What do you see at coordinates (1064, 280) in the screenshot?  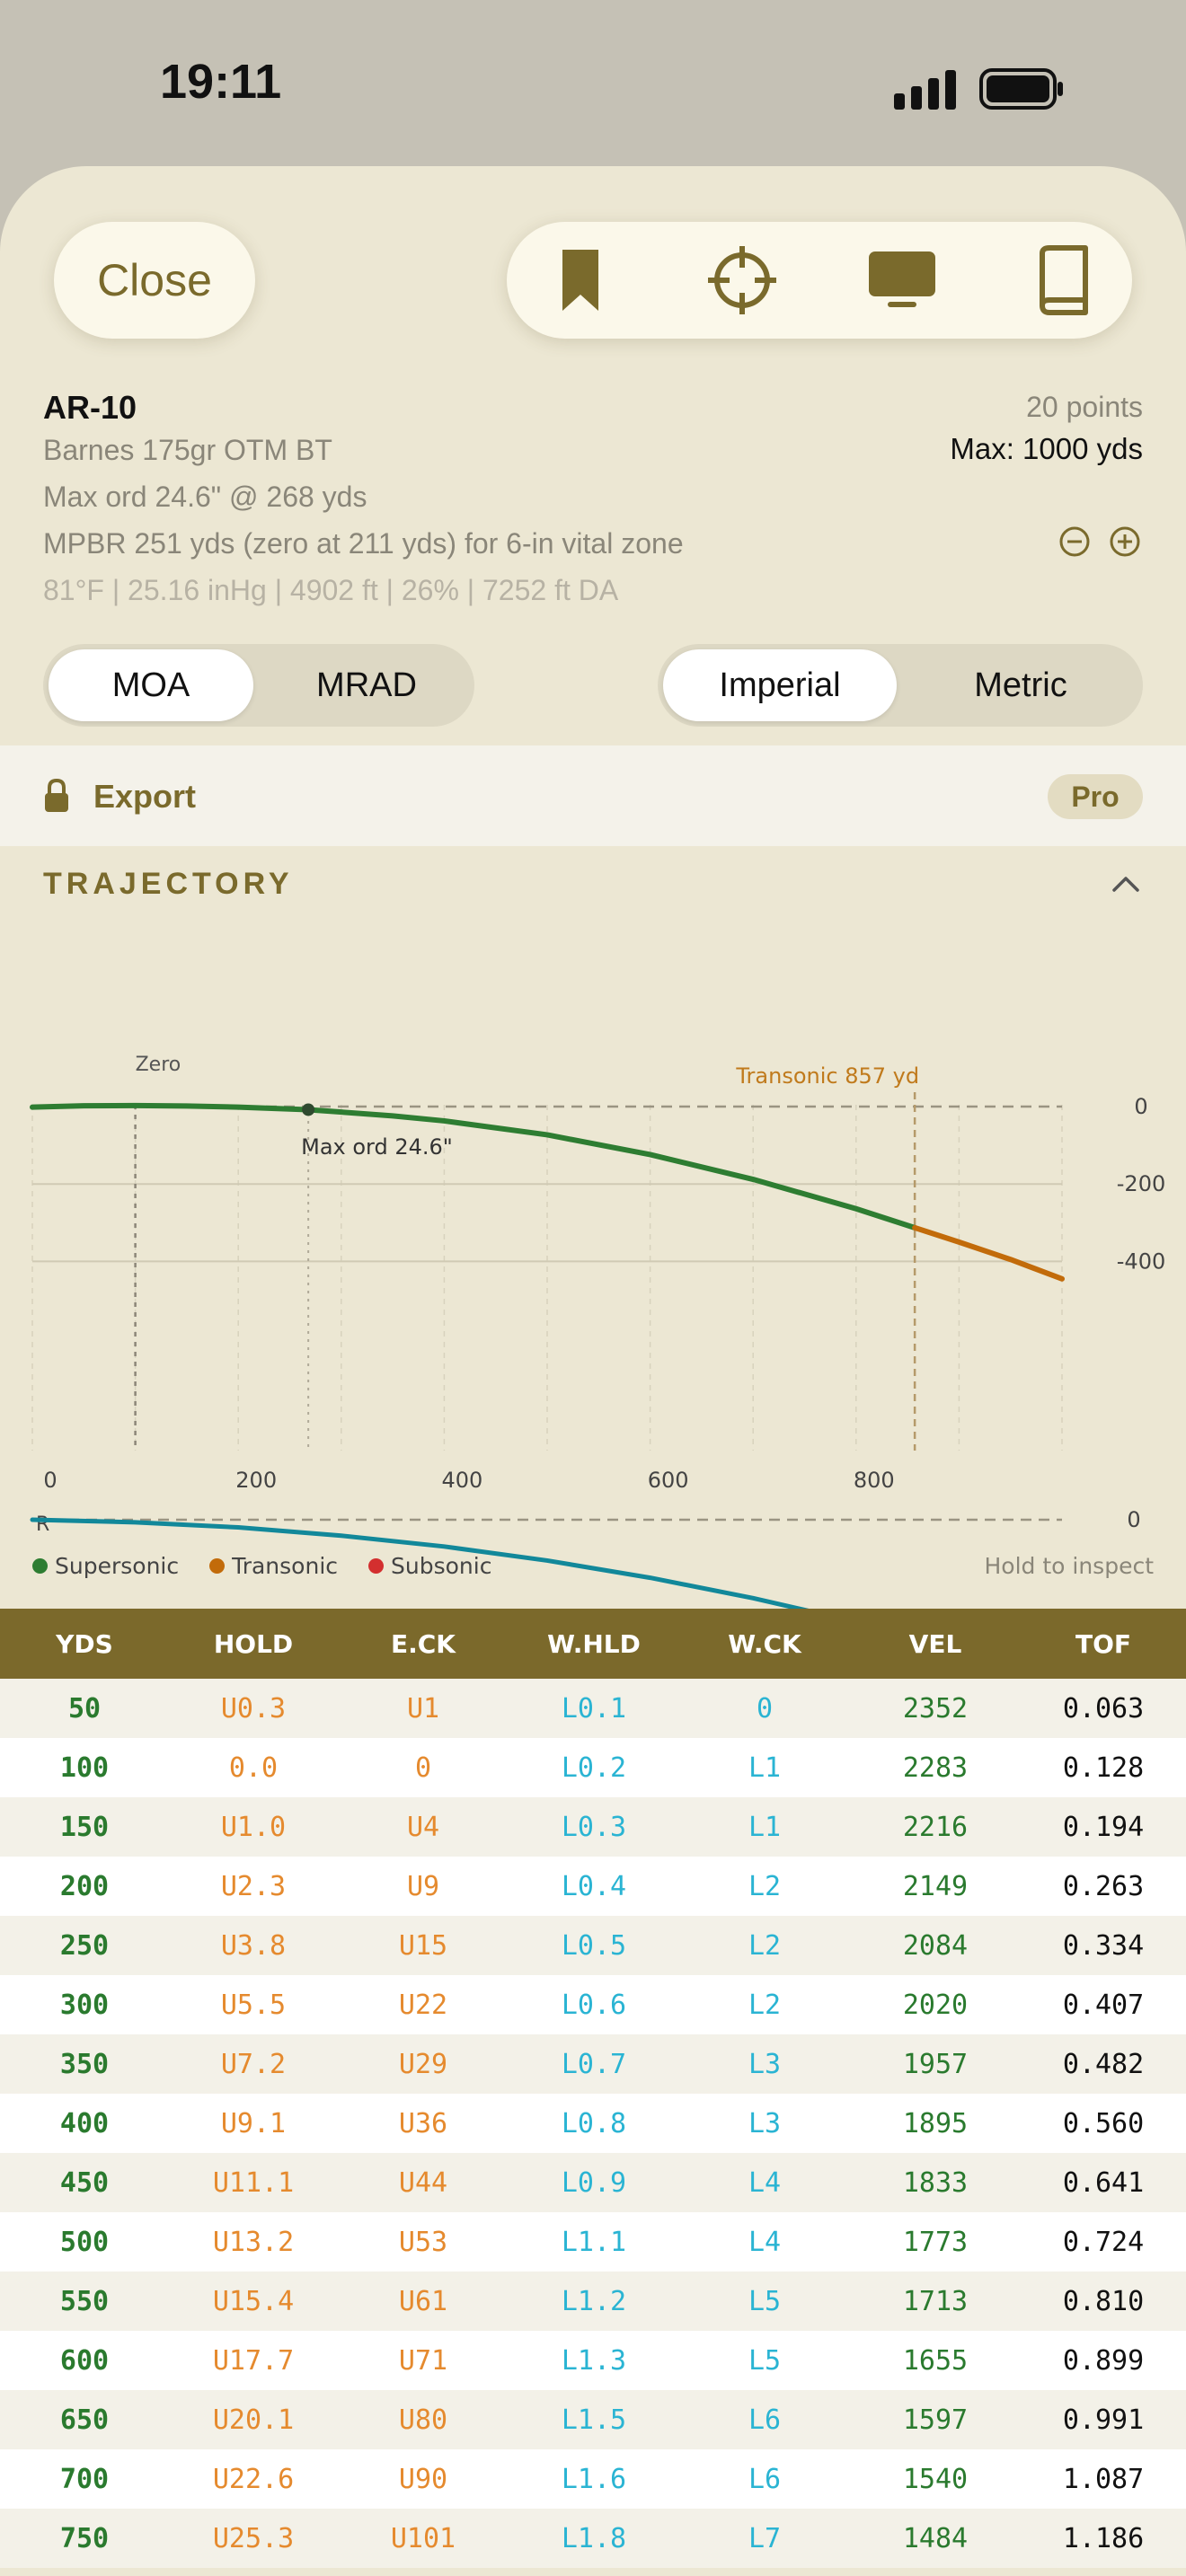 I see `book-icon` at bounding box center [1064, 280].